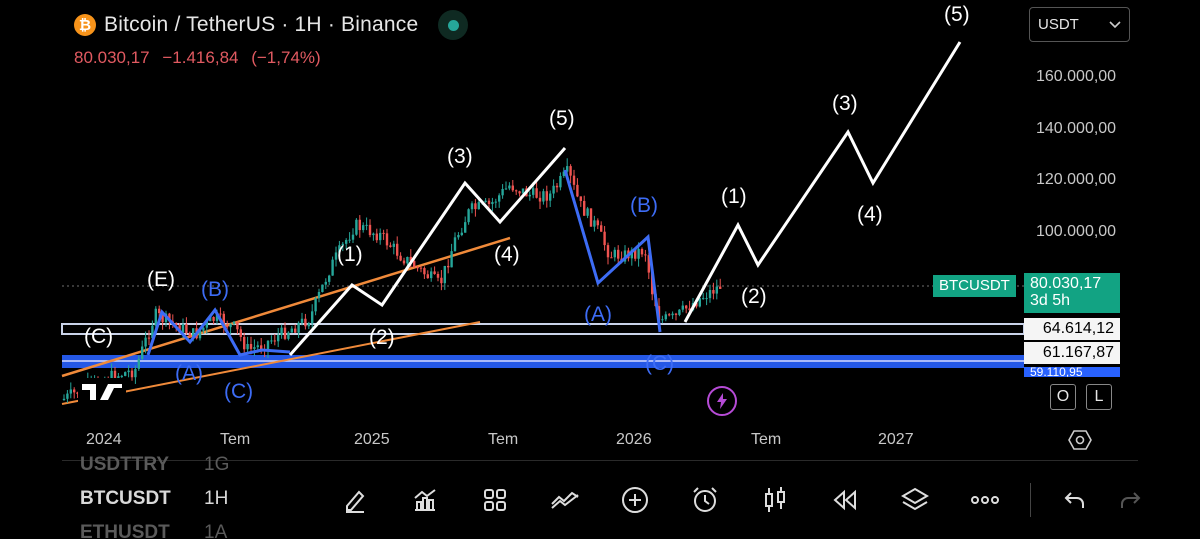  Describe the element at coordinates (425, 500) in the screenshot. I see `indicators-icon` at that location.